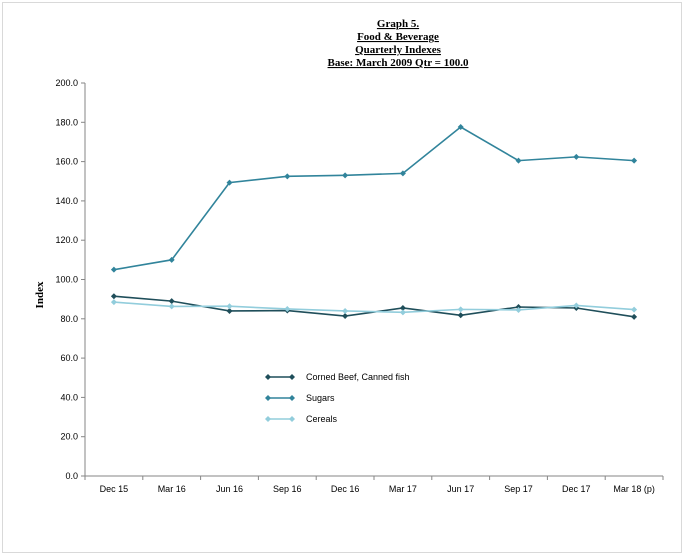 The width and height of the screenshot is (685, 556). Describe the element at coordinates (320, 398) in the screenshot. I see `legend-label: Sugars` at that location.